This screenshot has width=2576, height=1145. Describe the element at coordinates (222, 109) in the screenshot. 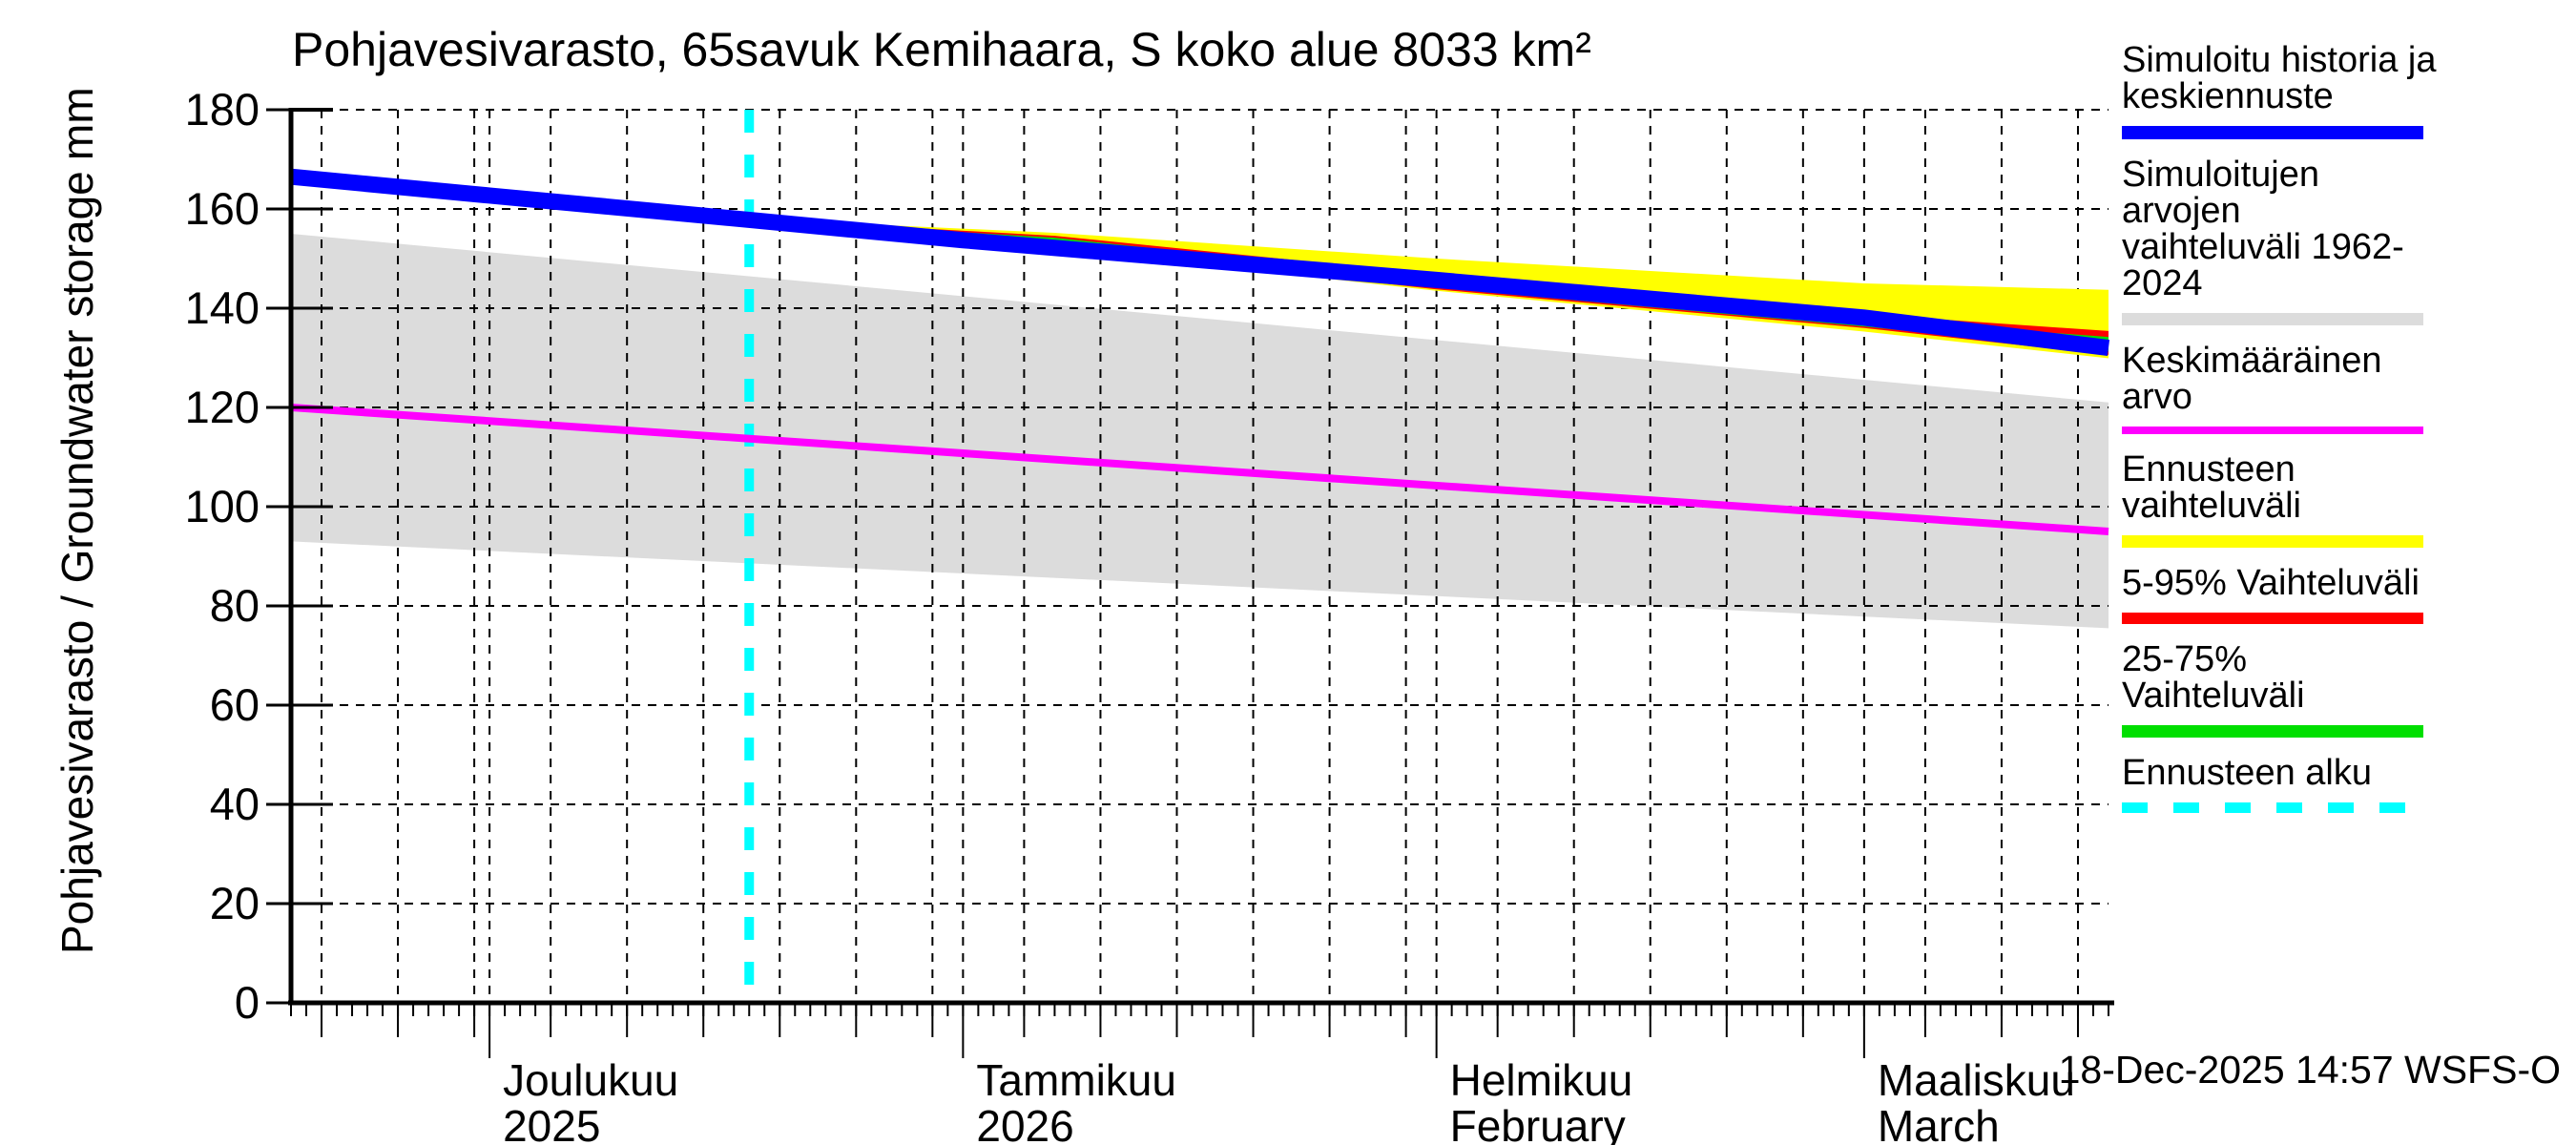

I see `y-tick-label: 180` at that location.